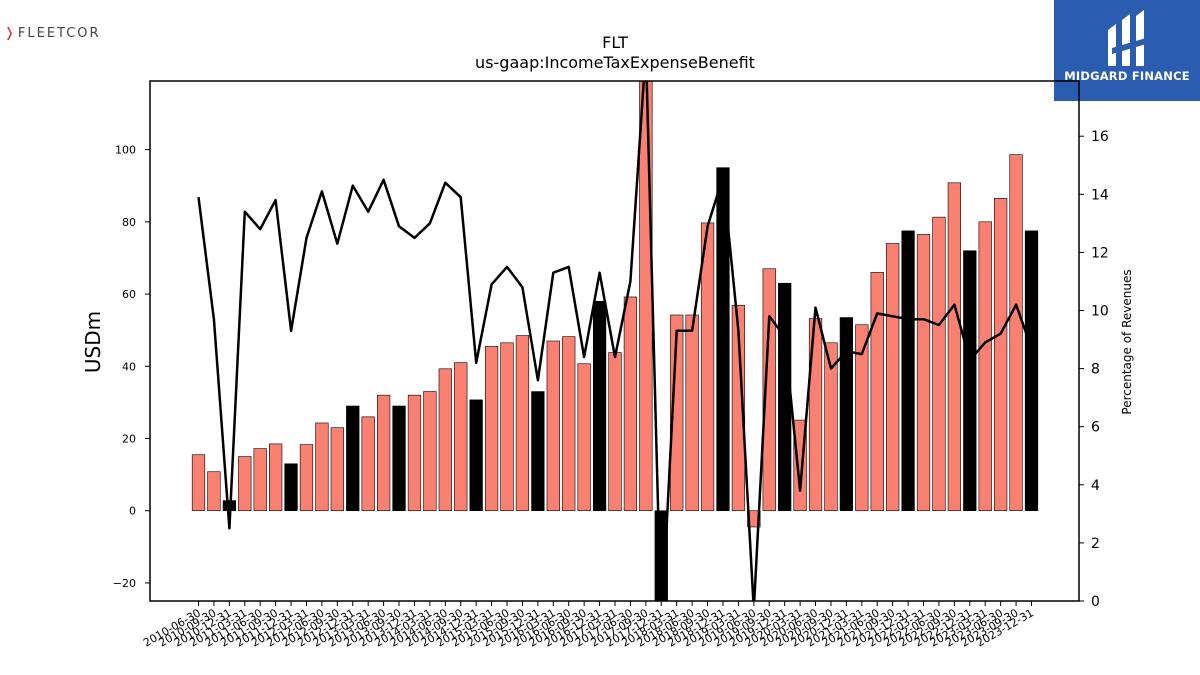 The width and height of the screenshot is (1200, 675). Describe the element at coordinates (1095, 486) in the screenshot. I see `y2-tick-label: 4` at that location.